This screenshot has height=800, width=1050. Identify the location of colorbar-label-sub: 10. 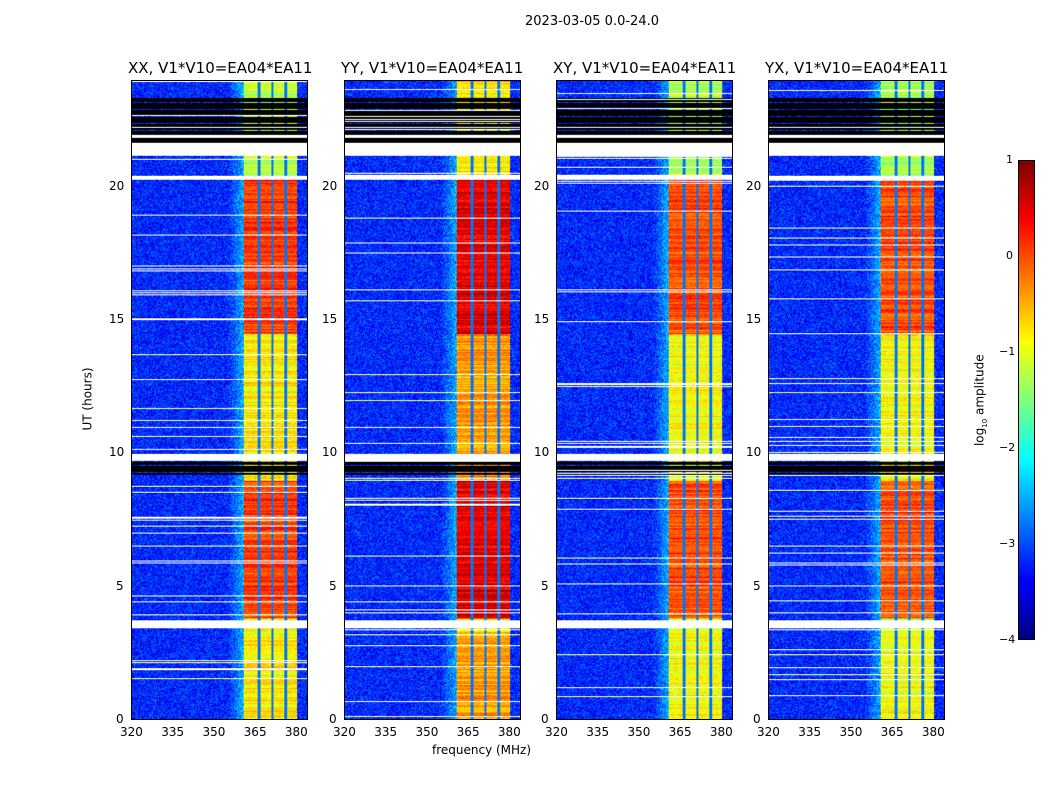
(985, 423).